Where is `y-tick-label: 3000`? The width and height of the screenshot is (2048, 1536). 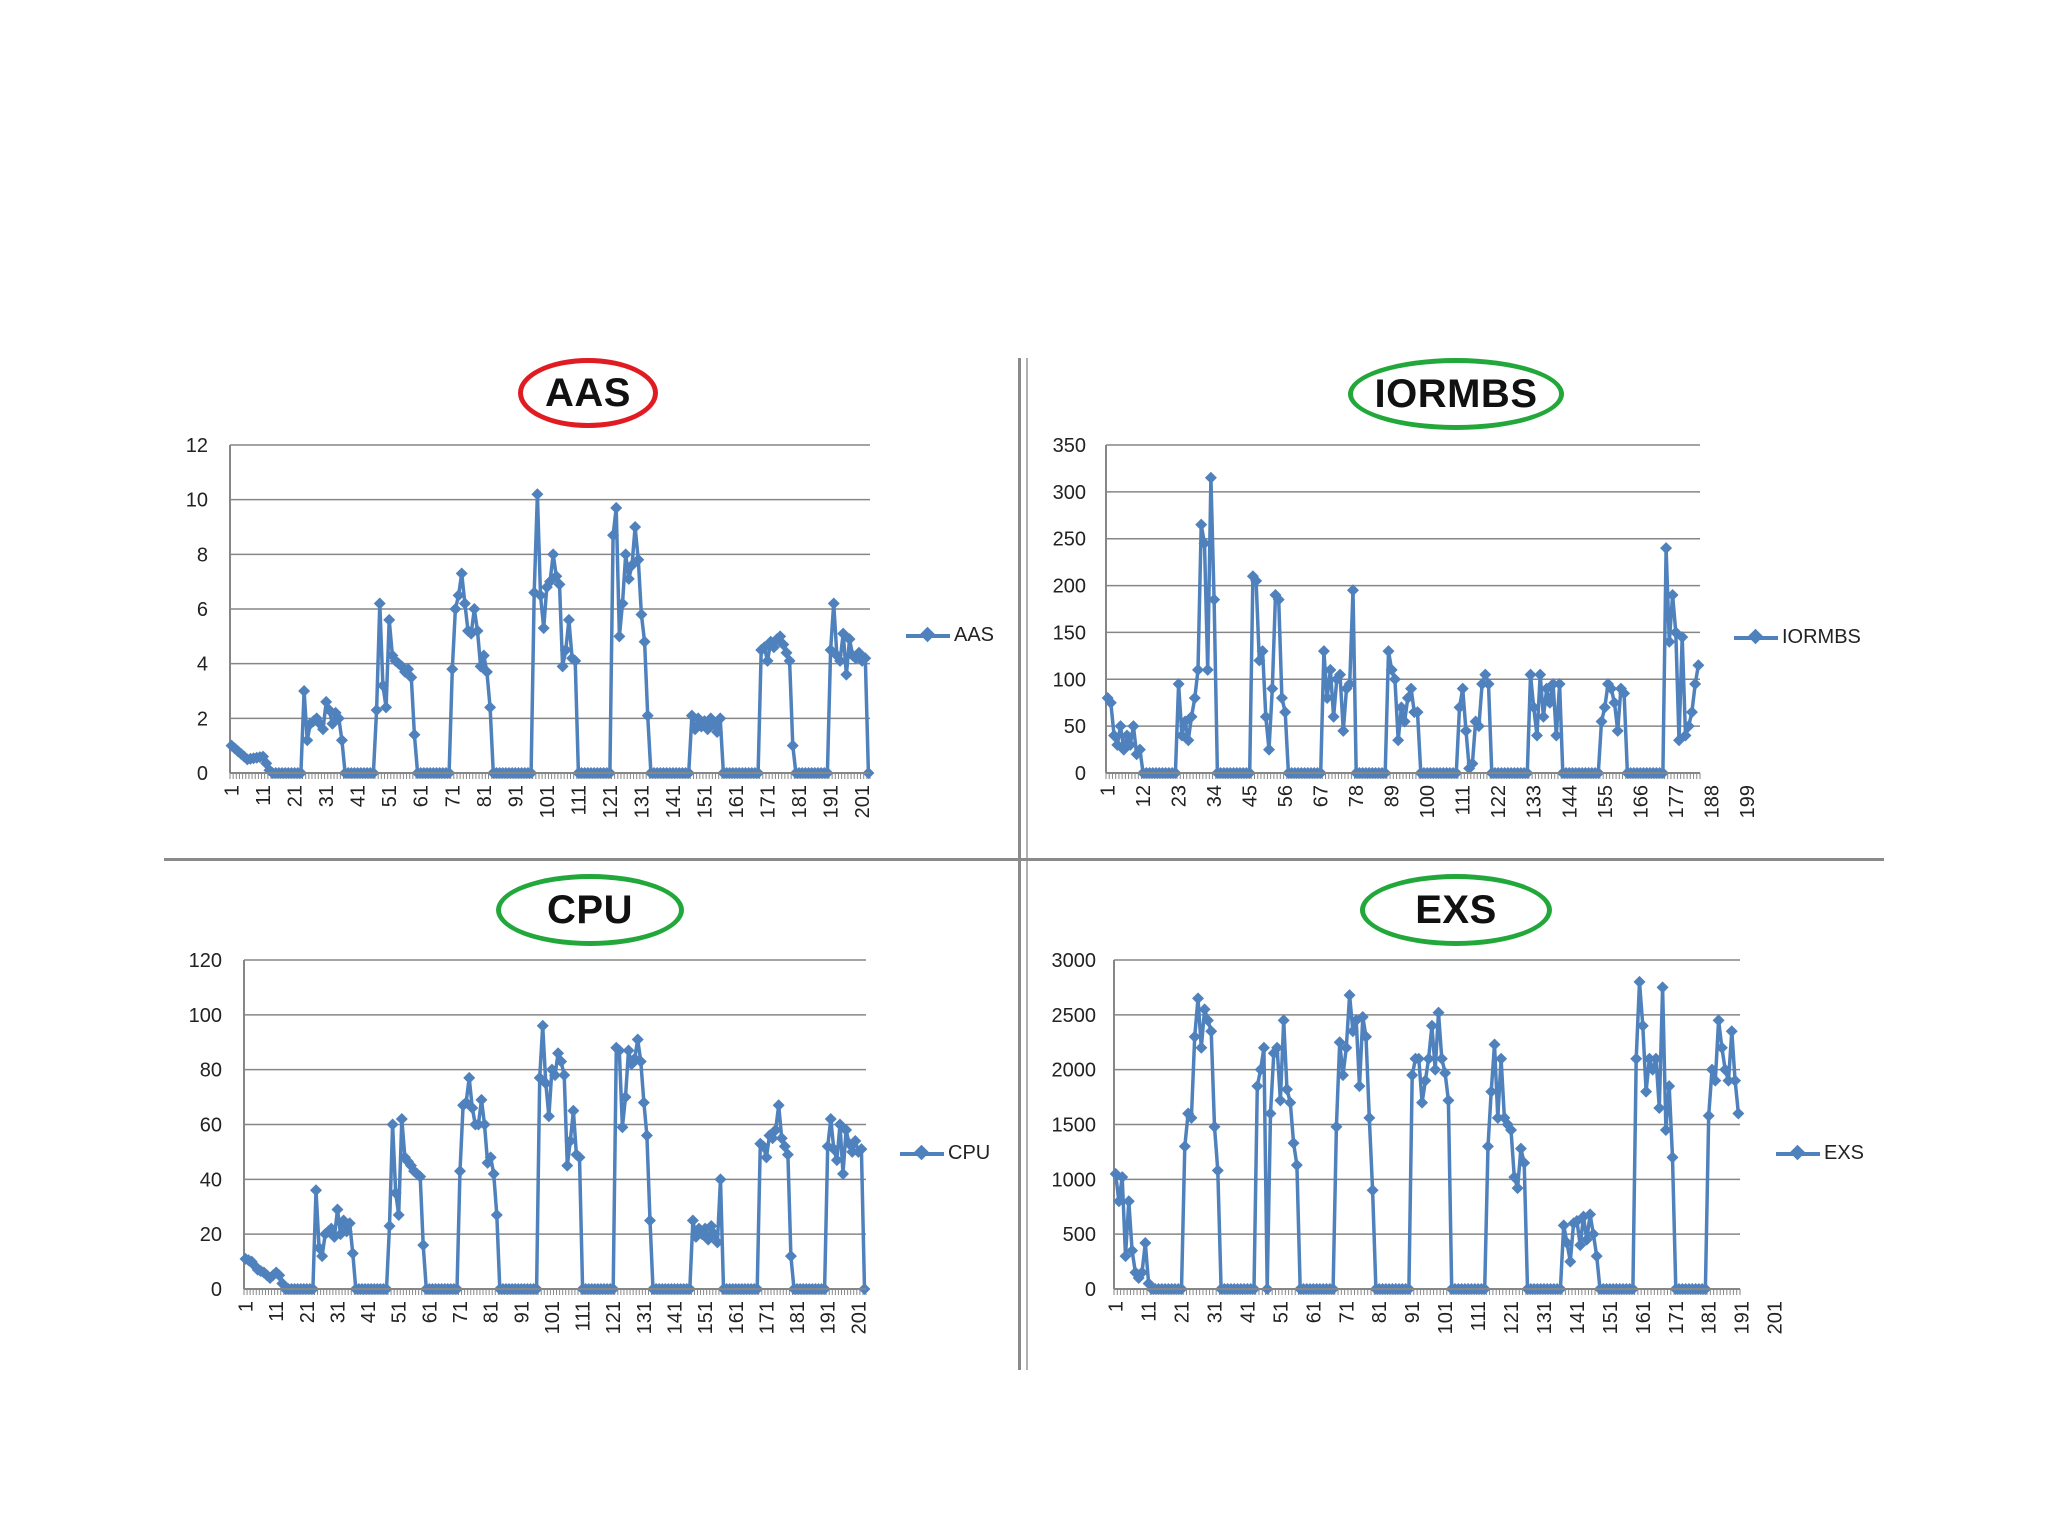
y-tick-label: 3000 is located at coordinates (1074, 961).